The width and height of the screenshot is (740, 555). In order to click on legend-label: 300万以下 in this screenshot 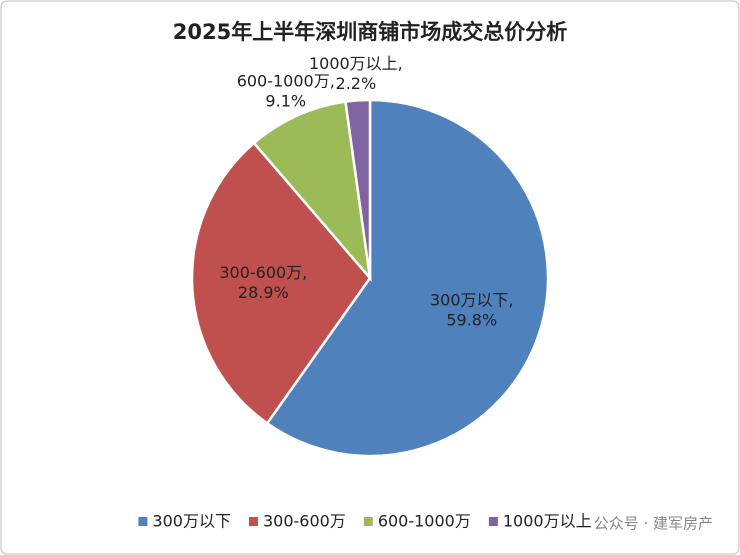, I will do `click(191, 521)`.